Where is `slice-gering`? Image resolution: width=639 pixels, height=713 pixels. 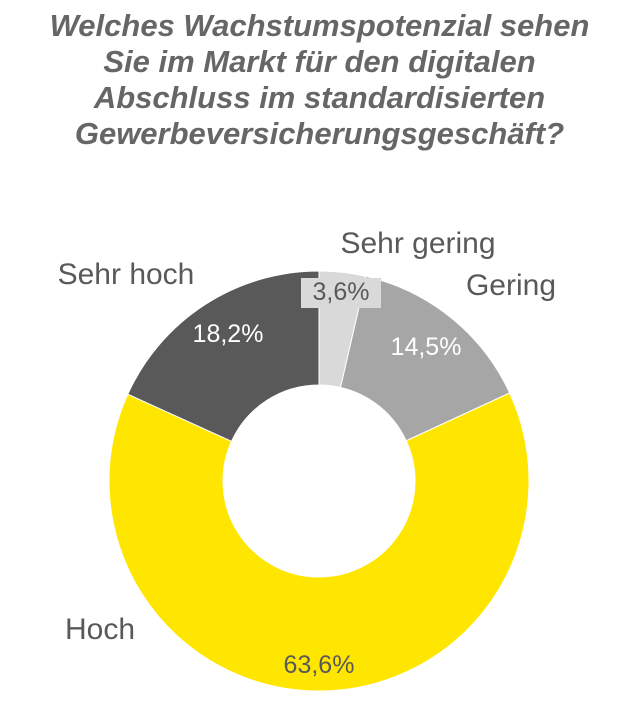 slice-gering is located at coordinates (425, 358).